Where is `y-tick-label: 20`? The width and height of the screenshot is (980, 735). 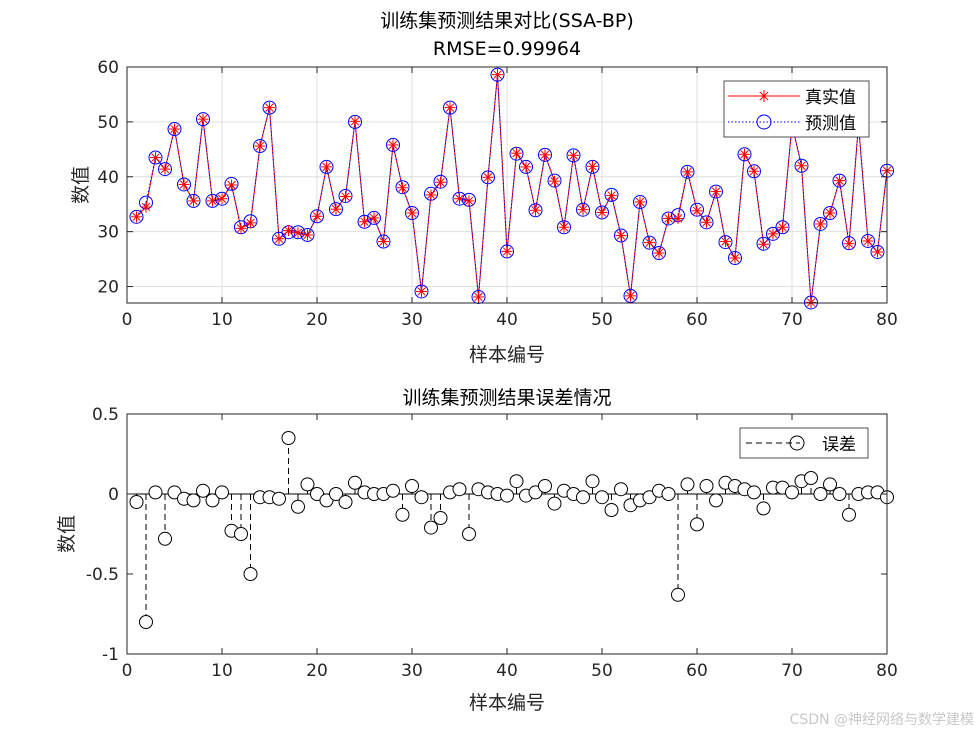
y-tick-label: 20 is located at coordinates (108, 288).